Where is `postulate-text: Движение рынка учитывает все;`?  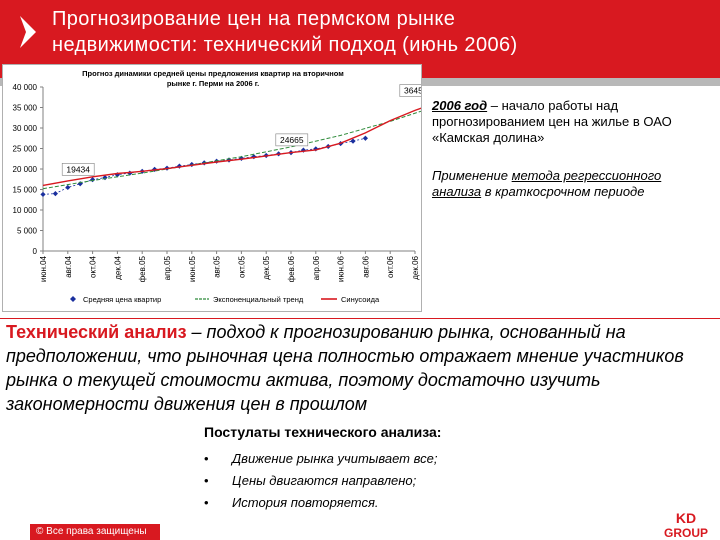
postulate-text: Движение рынка учитывает все; is located at coordinates (335, 458).